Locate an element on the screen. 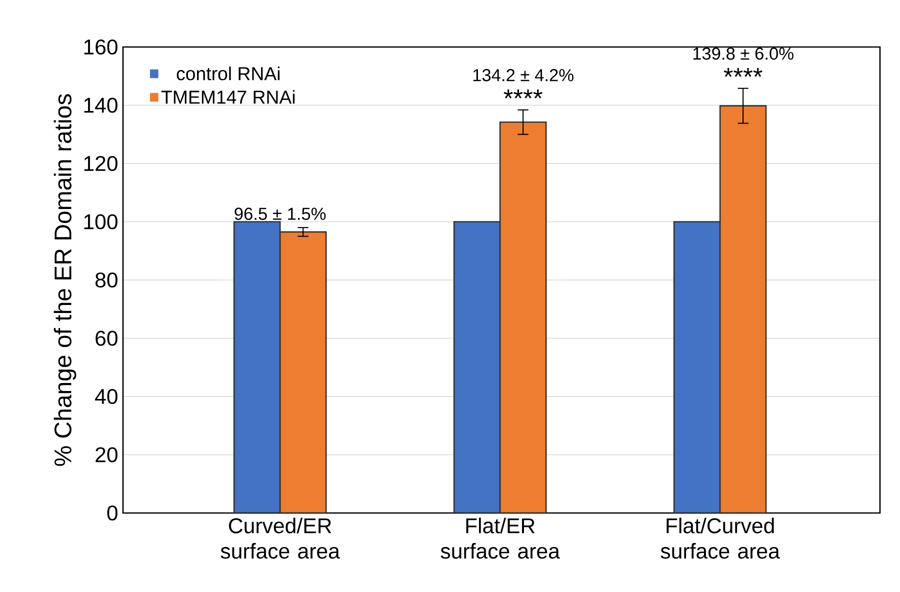 The width and height of the screenshot is (900, 592). x-tick-label: Flat/ER surface area is located at coordinates (500, 538).